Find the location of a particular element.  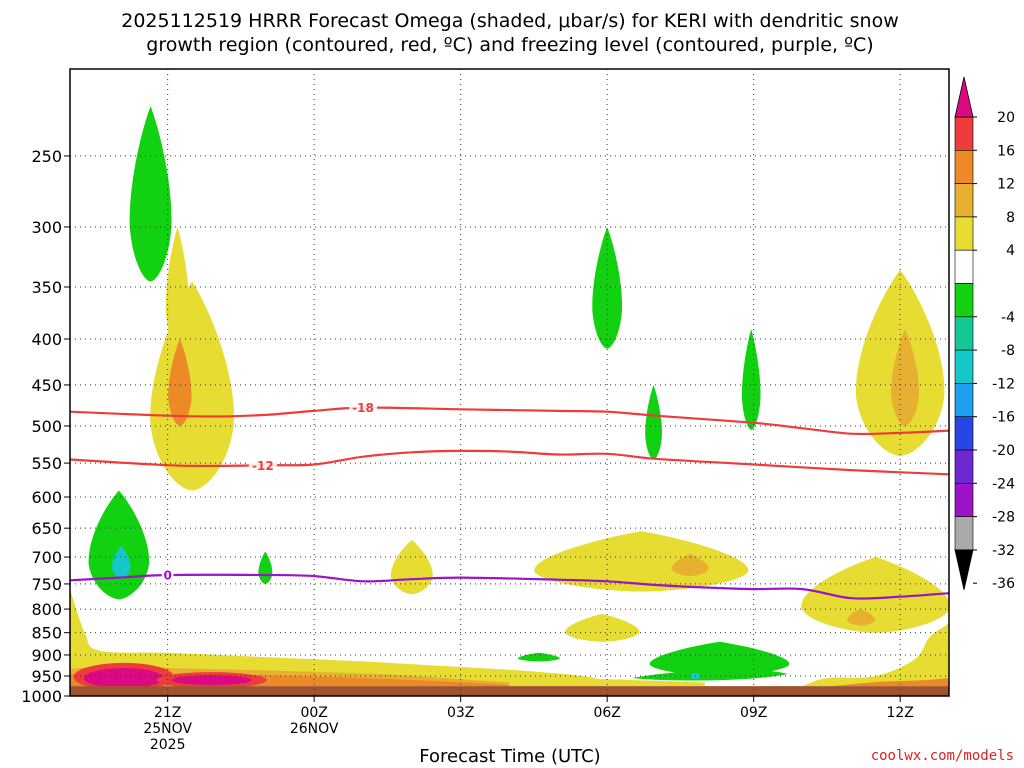

y-tick-label: 900 is located at coordinates (46, 655).